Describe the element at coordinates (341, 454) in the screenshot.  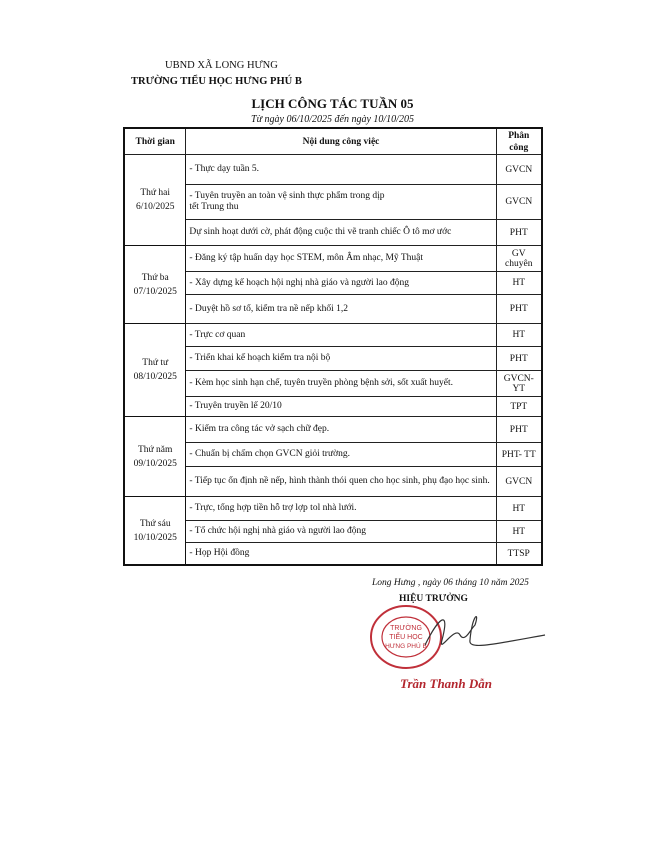
I see `task-content: - Chuẩn bị chấm chọn GVCN giỏi trường.` at that location.